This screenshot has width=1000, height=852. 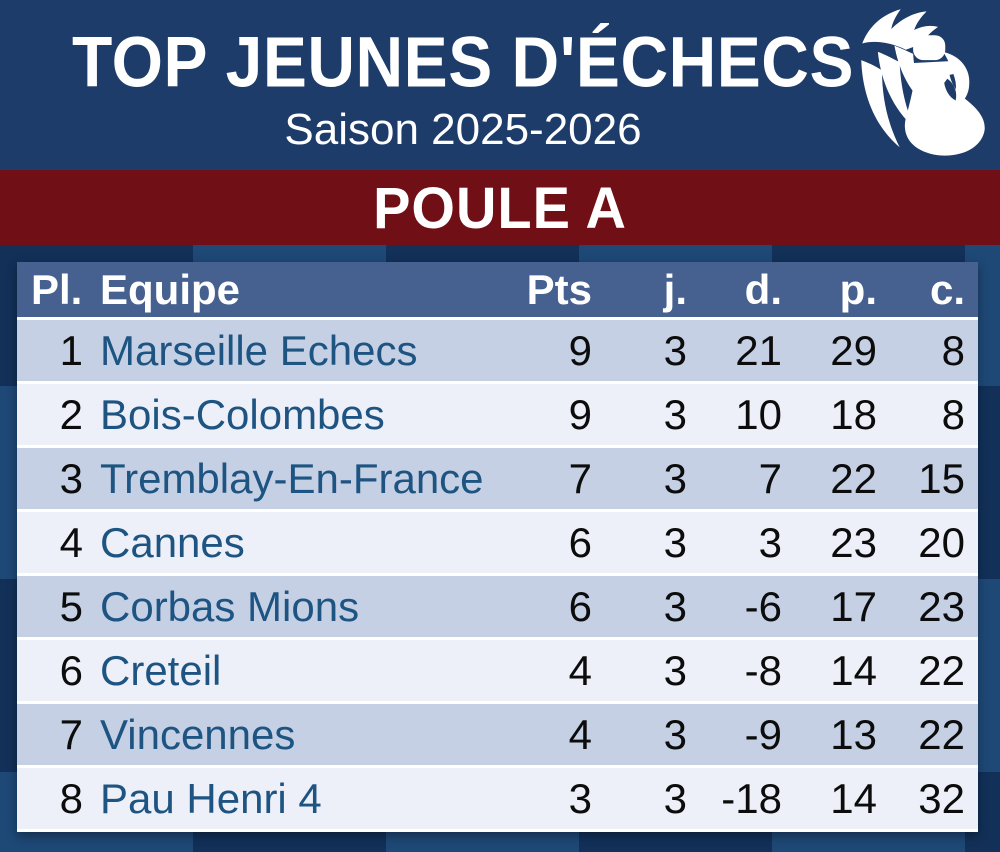 I want to click on page-title: TOP JEUNES D'ÉCHECS, so click(x=463, y=61).